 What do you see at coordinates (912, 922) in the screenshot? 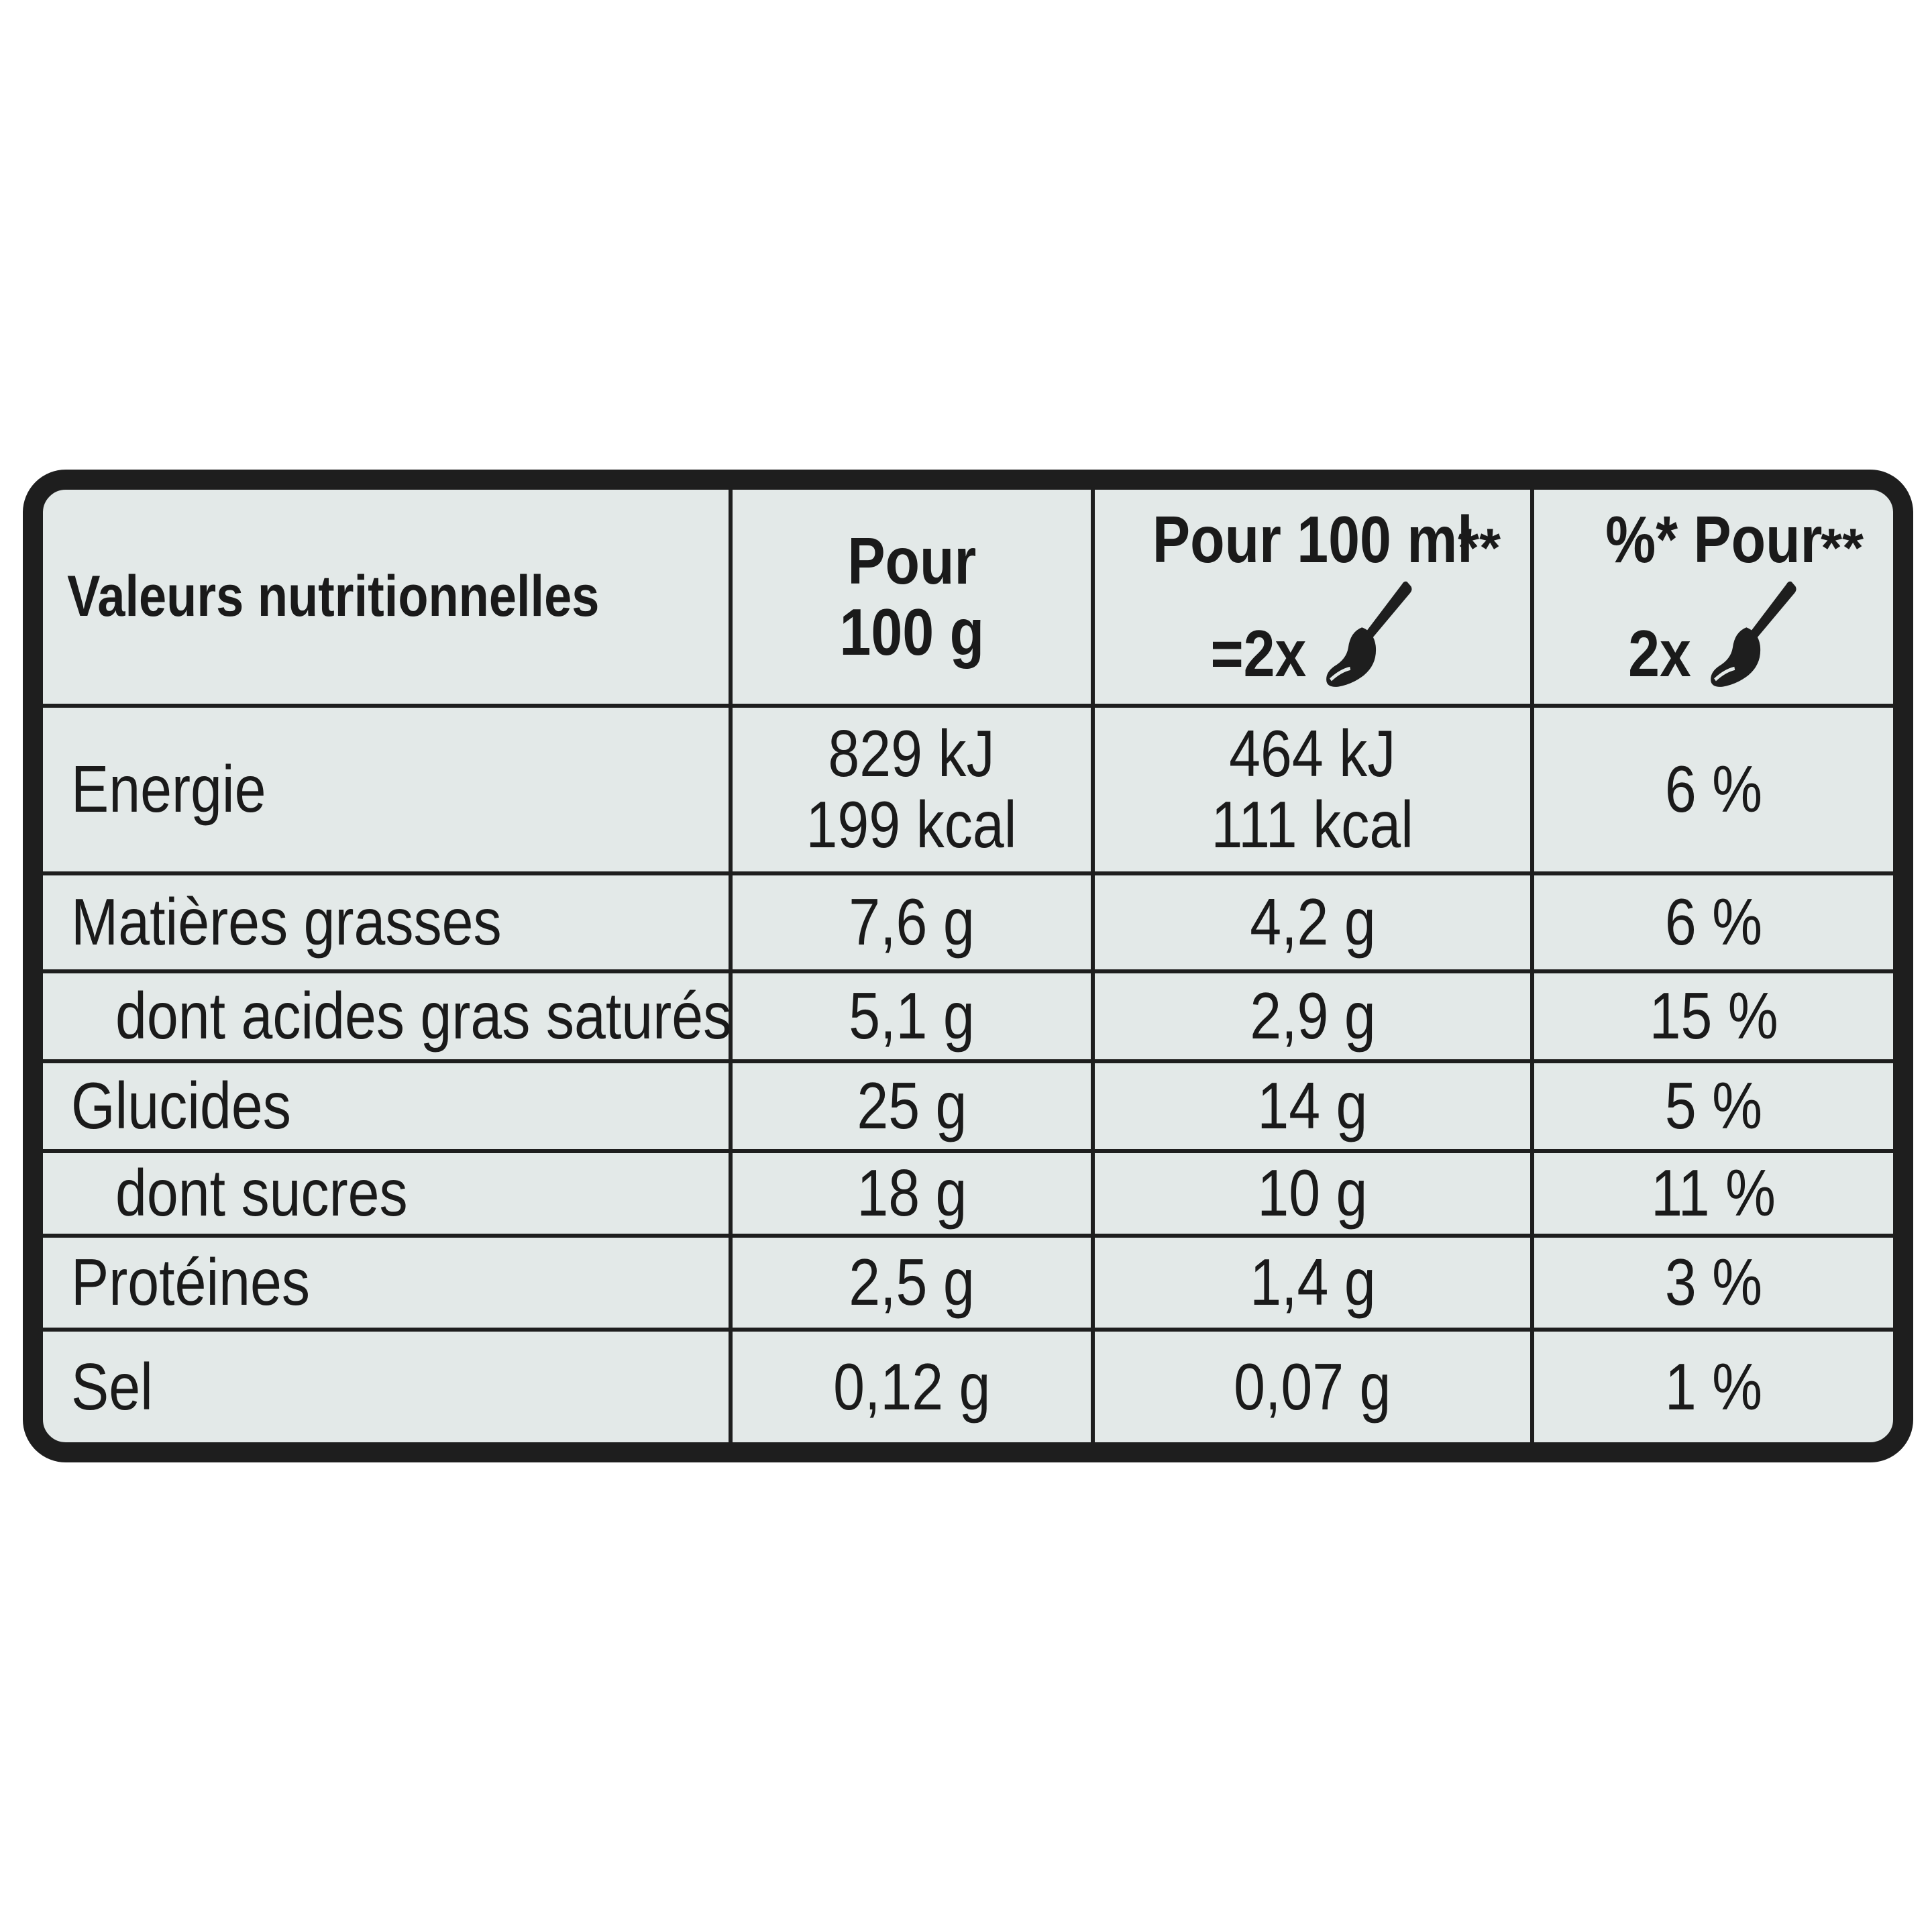
I see `value-per-100g: 7,6 g` at bounding box center [912, 922].